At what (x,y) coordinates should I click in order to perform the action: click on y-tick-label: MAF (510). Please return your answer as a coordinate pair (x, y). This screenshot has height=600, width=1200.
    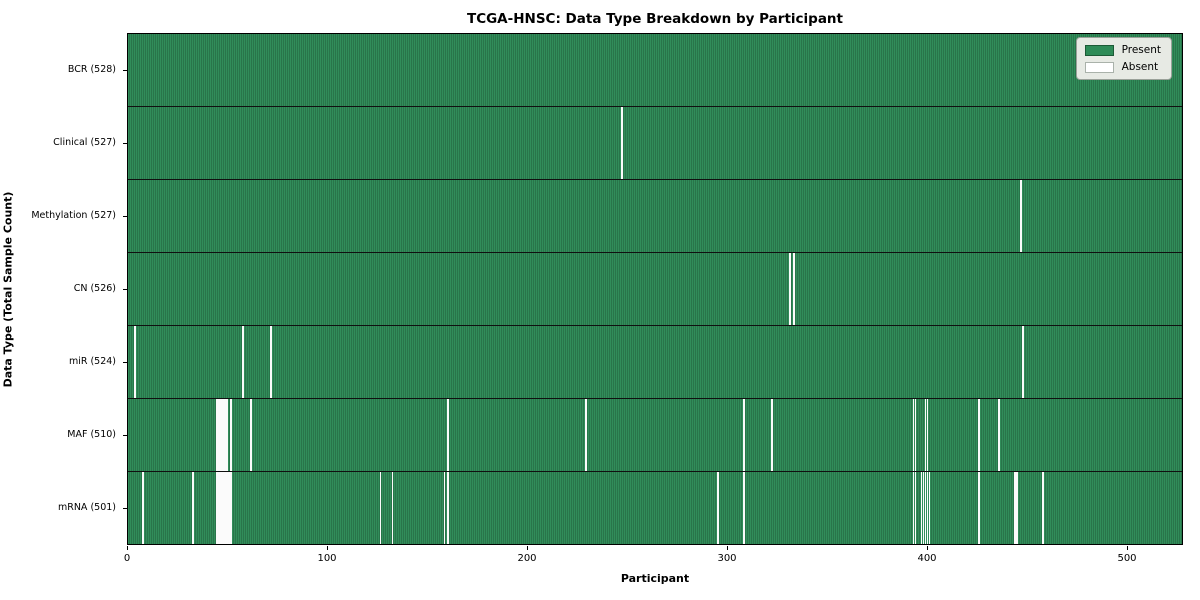
    Looking at the image, I should click on (91, 435).